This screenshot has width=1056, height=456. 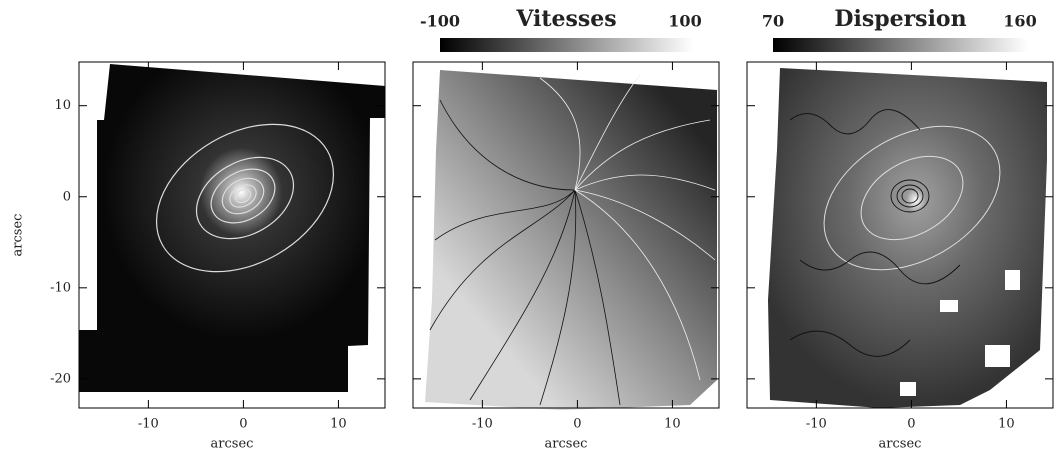 I want to click on colorbar-min: 70, so click(x=773, y=21).